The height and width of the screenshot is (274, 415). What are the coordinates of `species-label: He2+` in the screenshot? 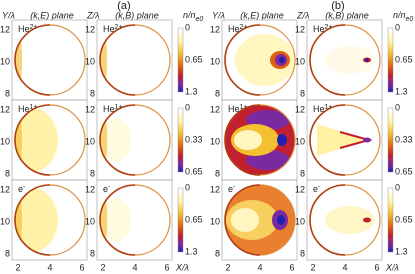 It's located at (28, 29).